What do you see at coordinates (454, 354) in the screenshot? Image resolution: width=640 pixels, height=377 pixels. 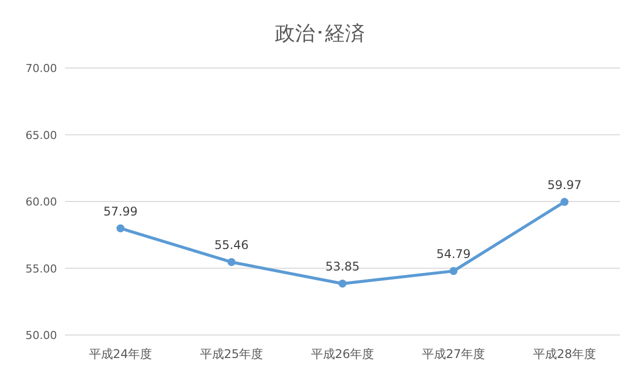 I see `x-tick-label: 平成27年度` at bounding box center [454, 354].